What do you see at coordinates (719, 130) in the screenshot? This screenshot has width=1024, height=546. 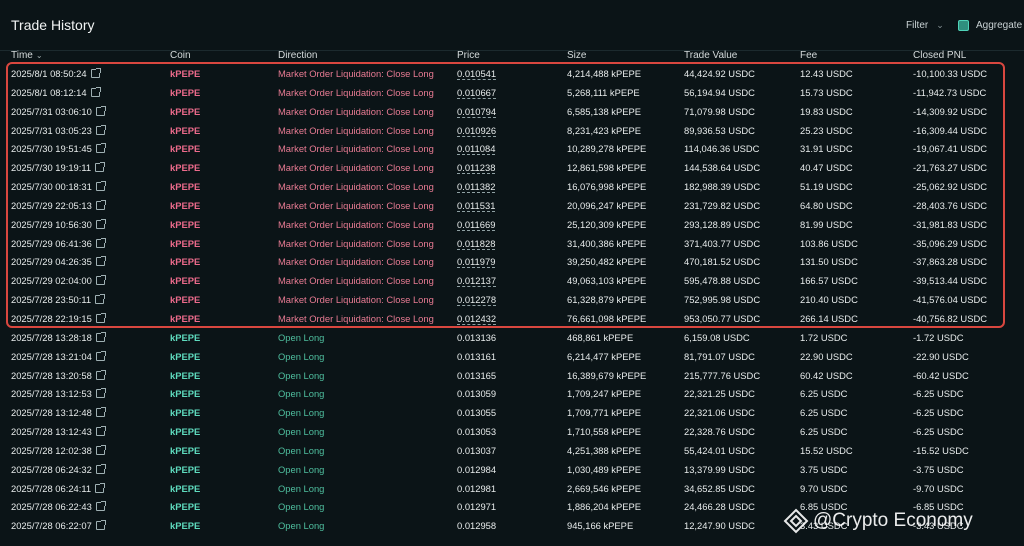 I see `trade-value: 89,936.53 USDC` at bounding box center [719, 130].